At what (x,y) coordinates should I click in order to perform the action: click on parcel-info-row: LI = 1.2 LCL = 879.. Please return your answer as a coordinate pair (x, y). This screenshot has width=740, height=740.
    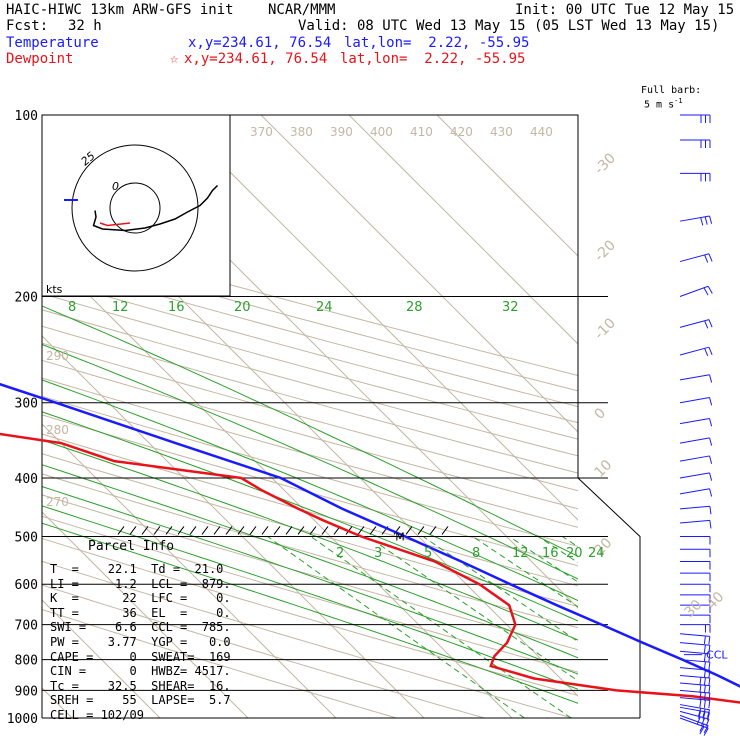
    Looking at the image, I should click on (140, 583).